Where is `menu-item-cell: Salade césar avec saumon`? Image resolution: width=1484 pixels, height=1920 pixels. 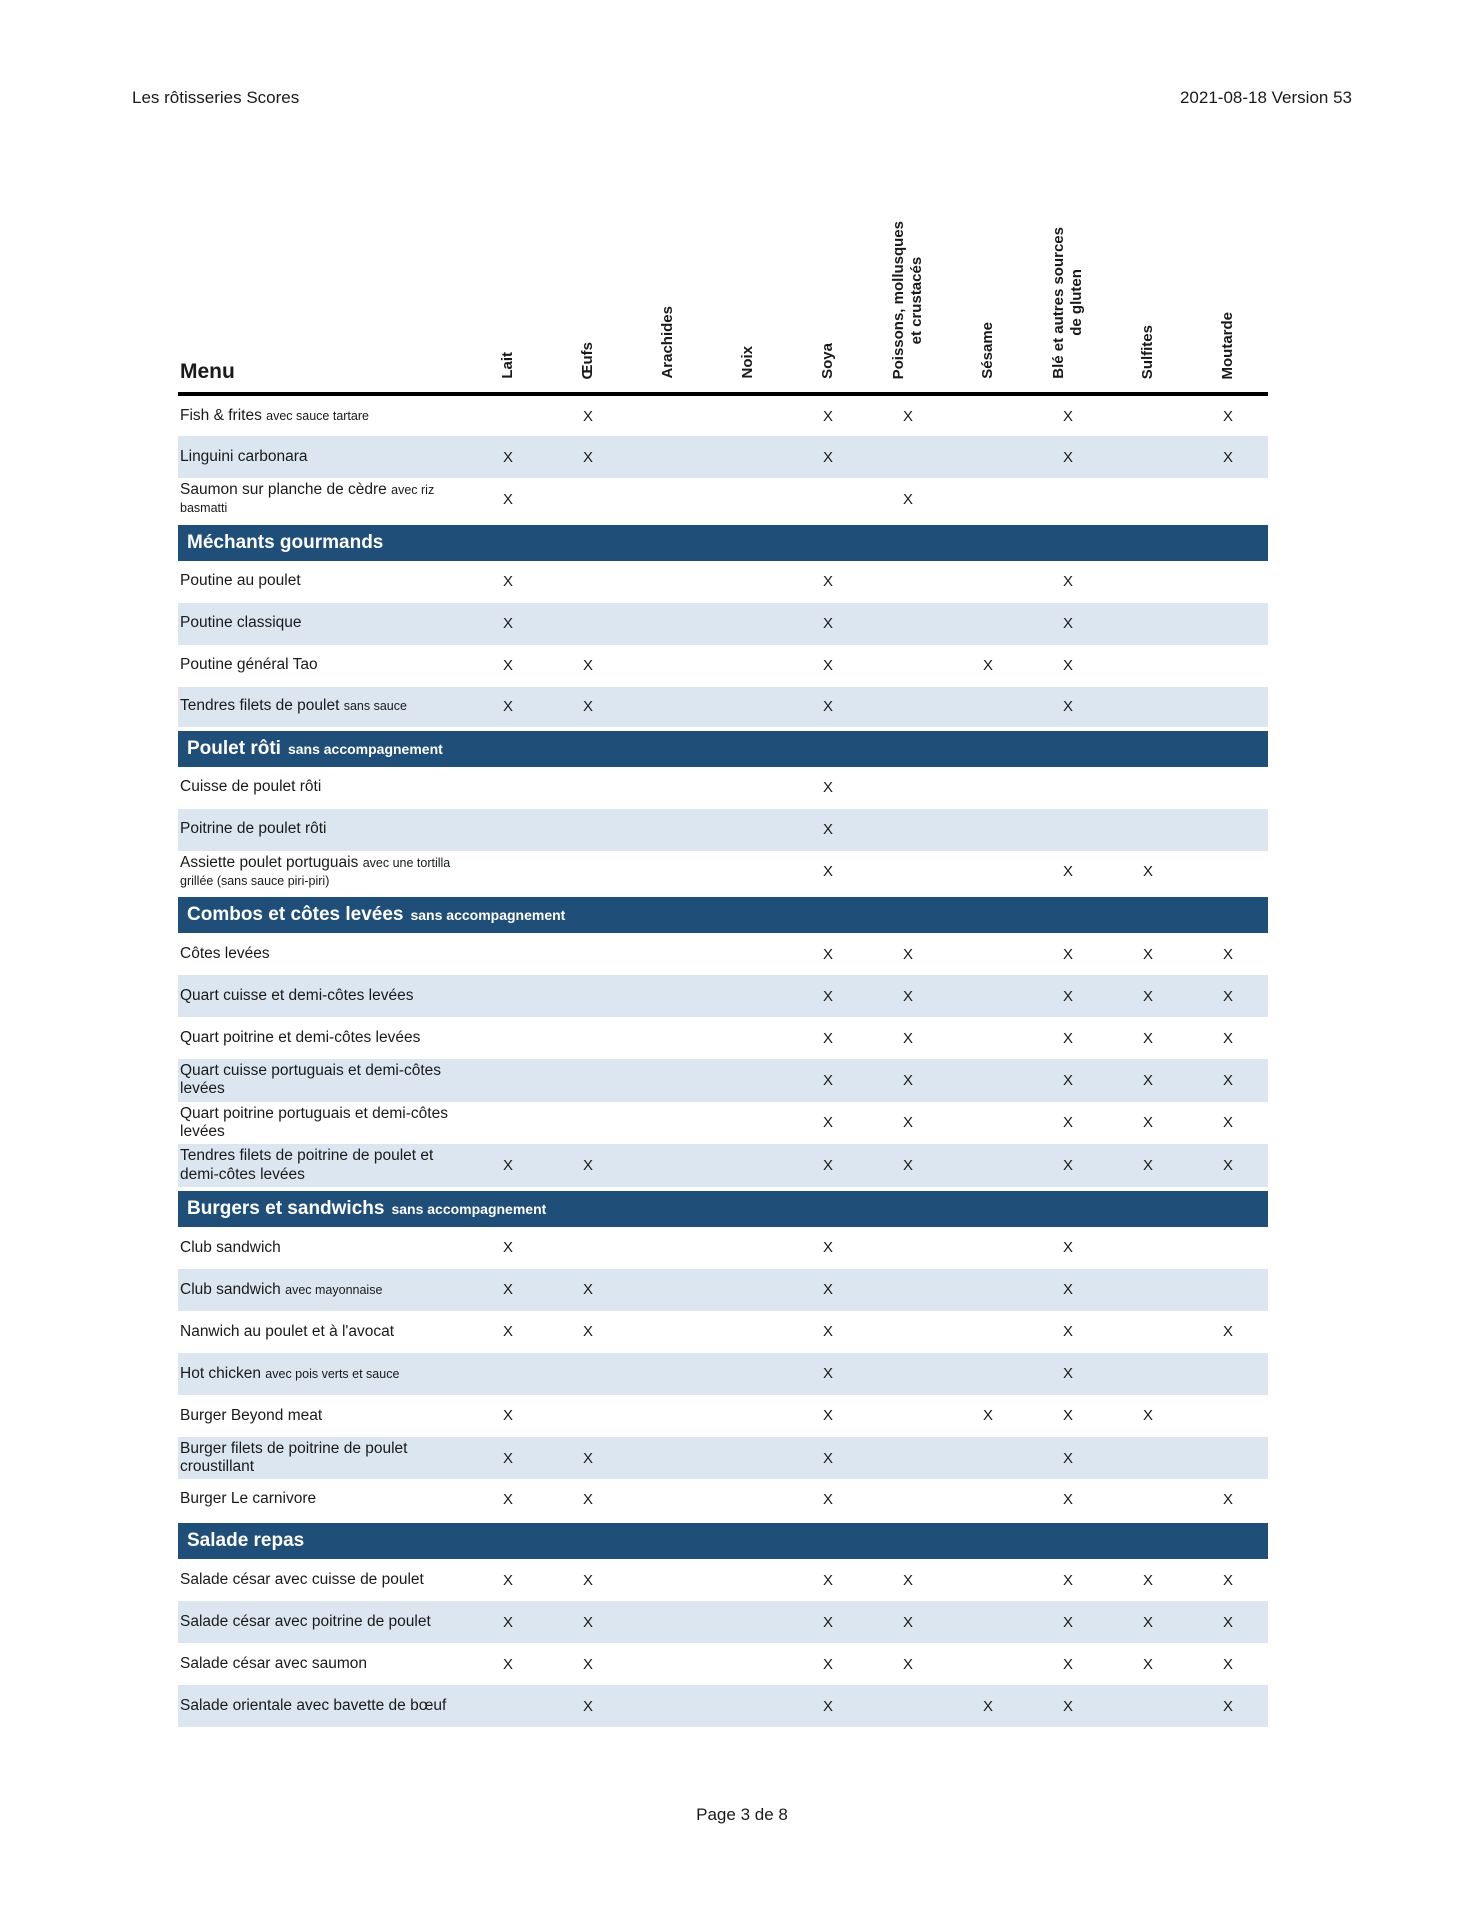
menu-item-cell: Salade césar avec saumon is located at coordinates (323, 1664).